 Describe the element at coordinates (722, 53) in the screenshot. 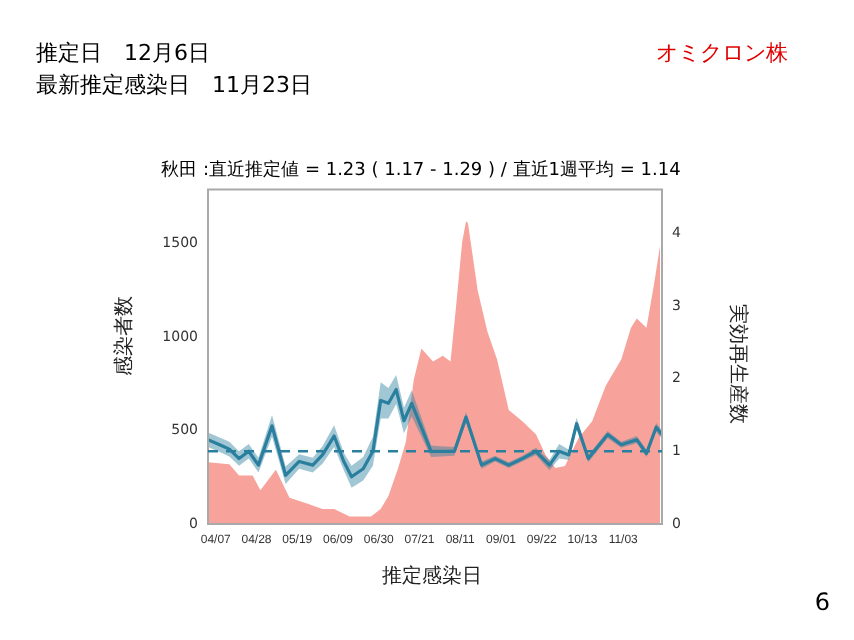

I see `text: オミクロン株` at that location.